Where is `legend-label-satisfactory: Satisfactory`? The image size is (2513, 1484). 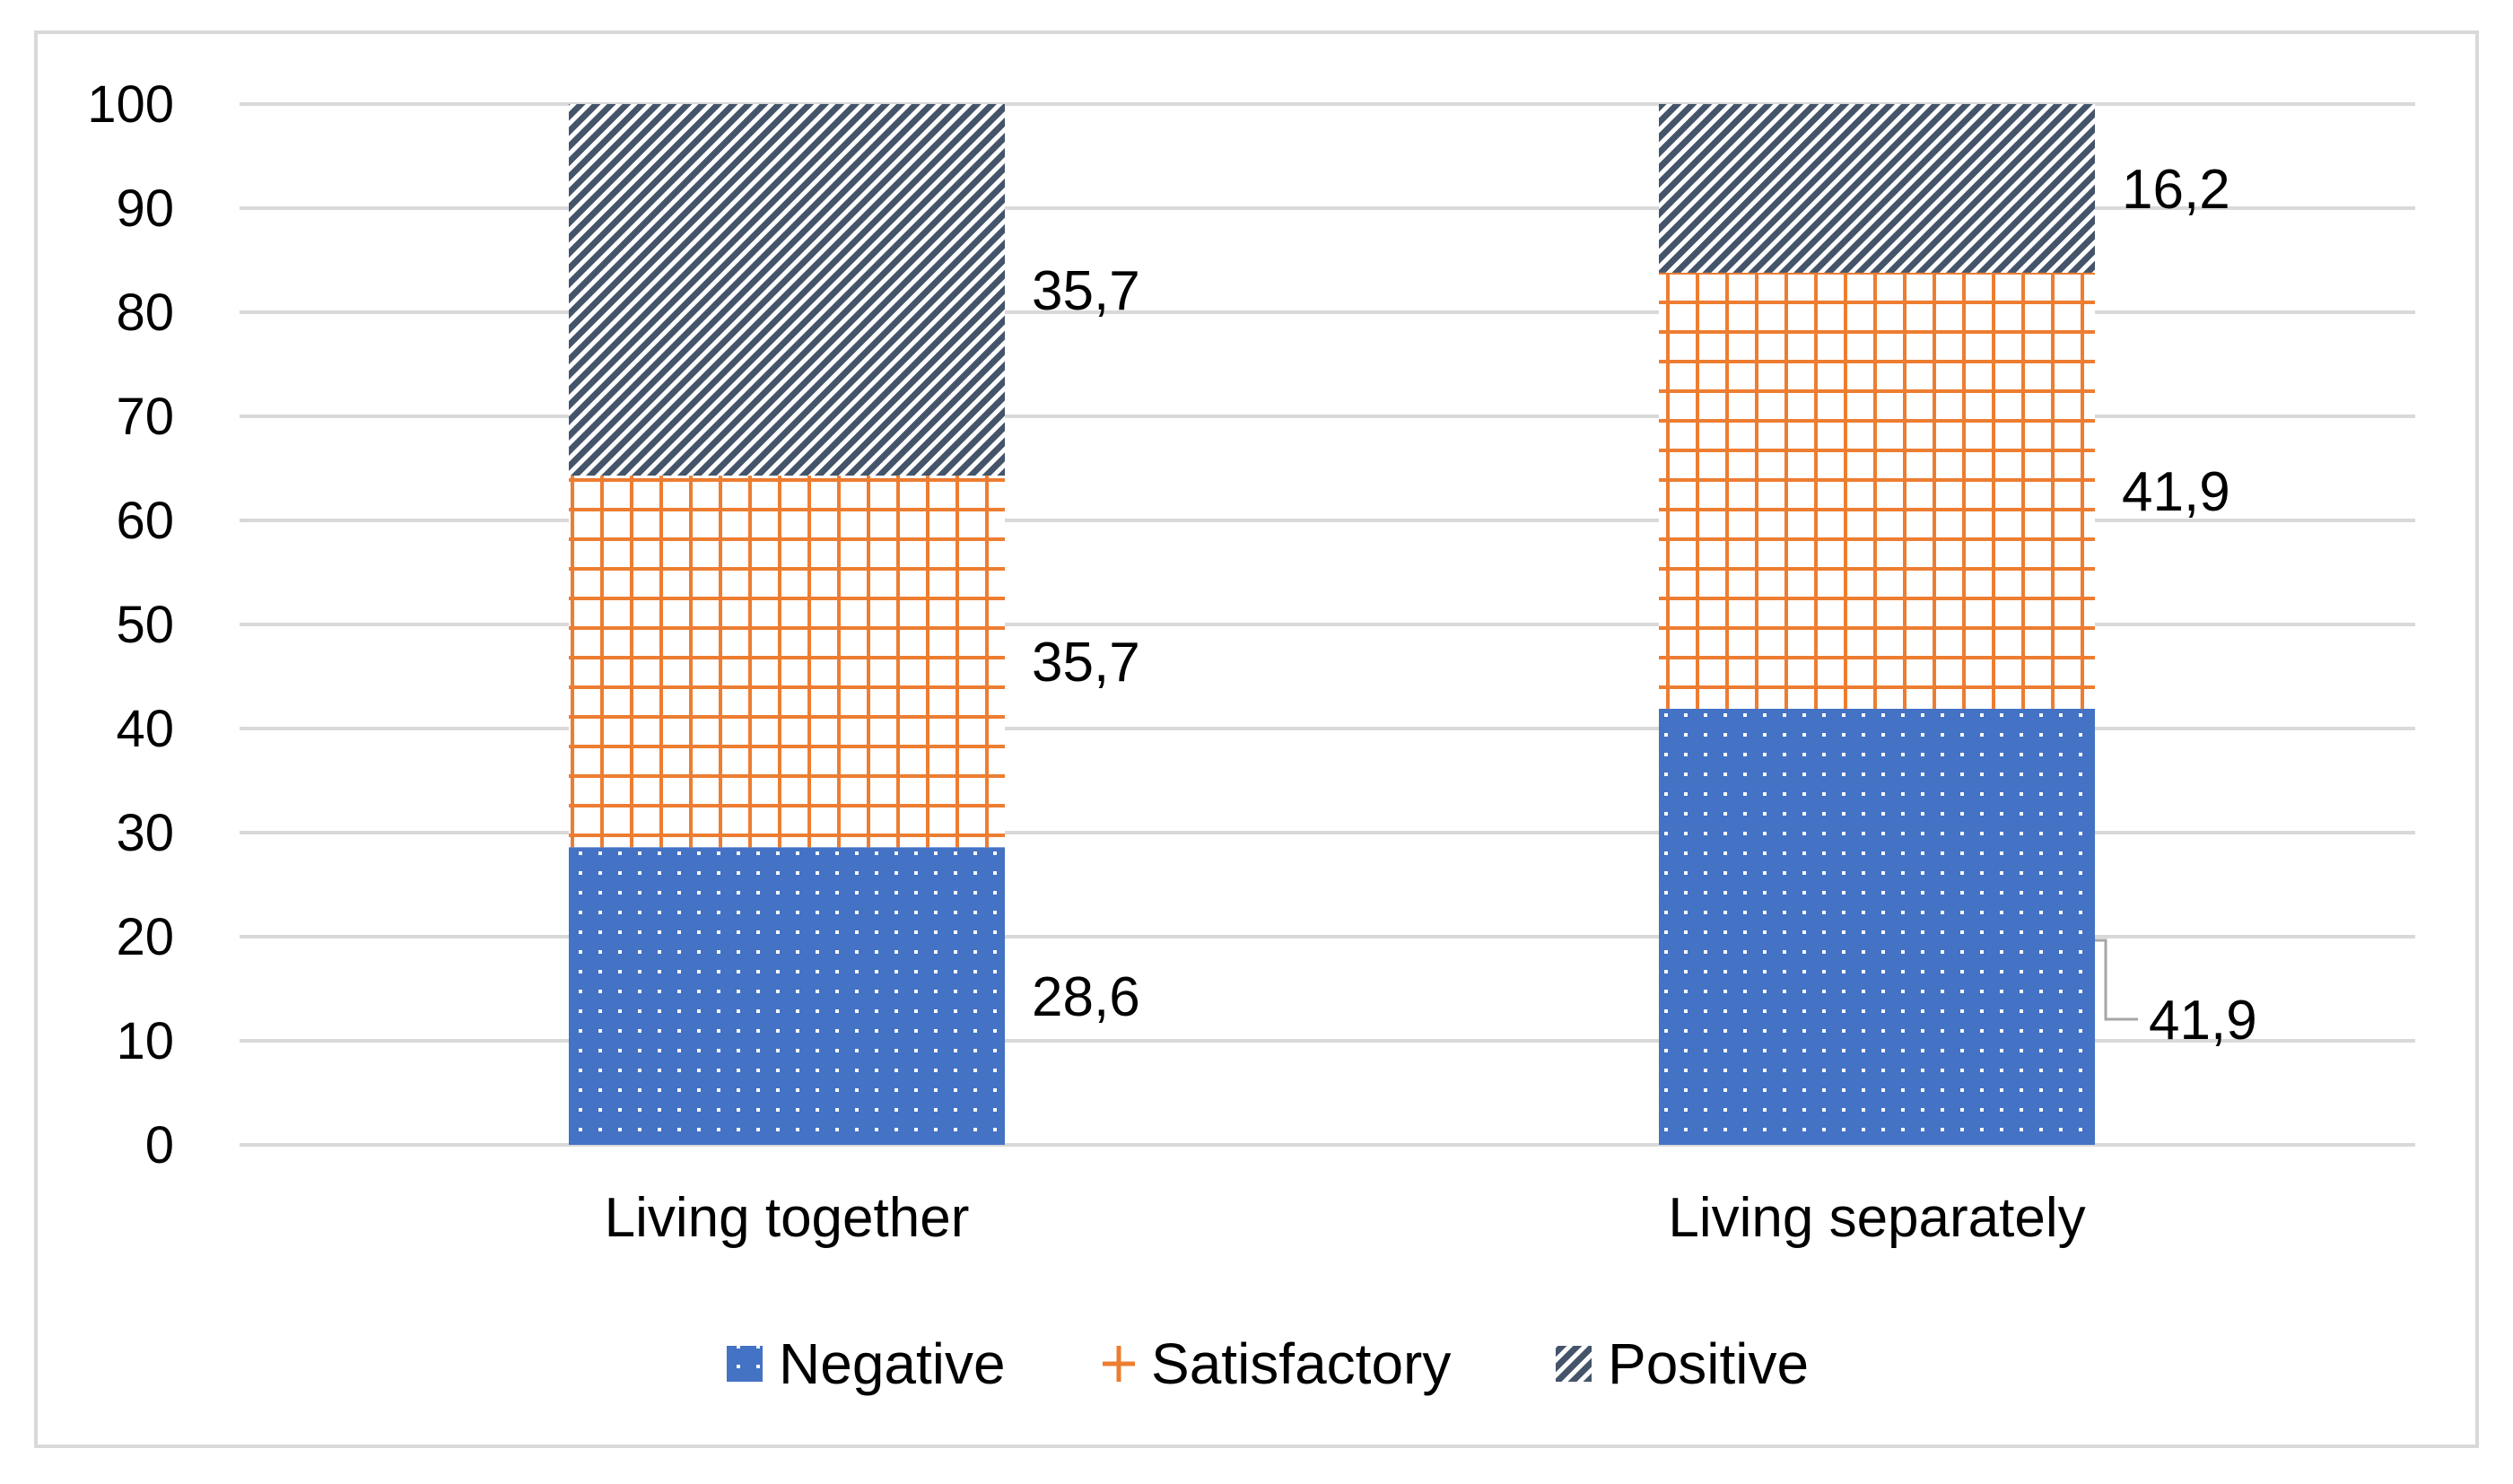 legend-label-satisfactory: Satisfactory is located at coordinates (1301, 1363).